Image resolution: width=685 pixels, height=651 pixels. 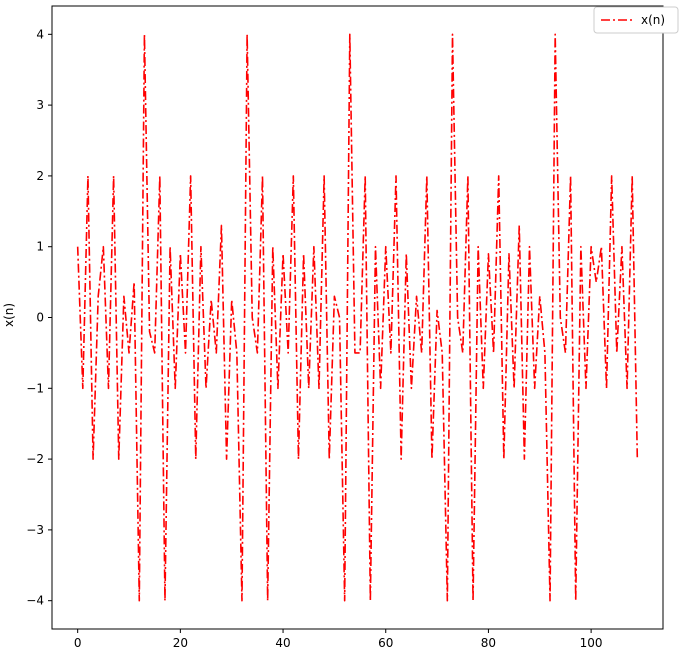 I want to click on legend-frame, so click(x=636, y=20).